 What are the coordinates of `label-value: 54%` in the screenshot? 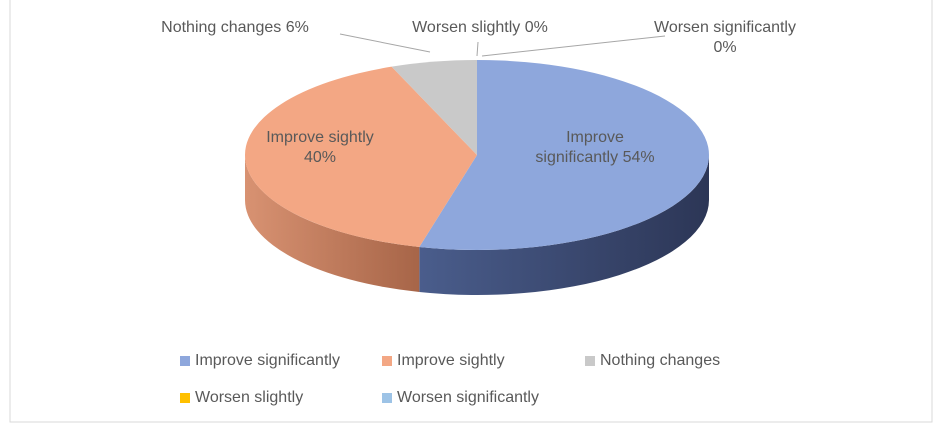 It's located at (638, 157).